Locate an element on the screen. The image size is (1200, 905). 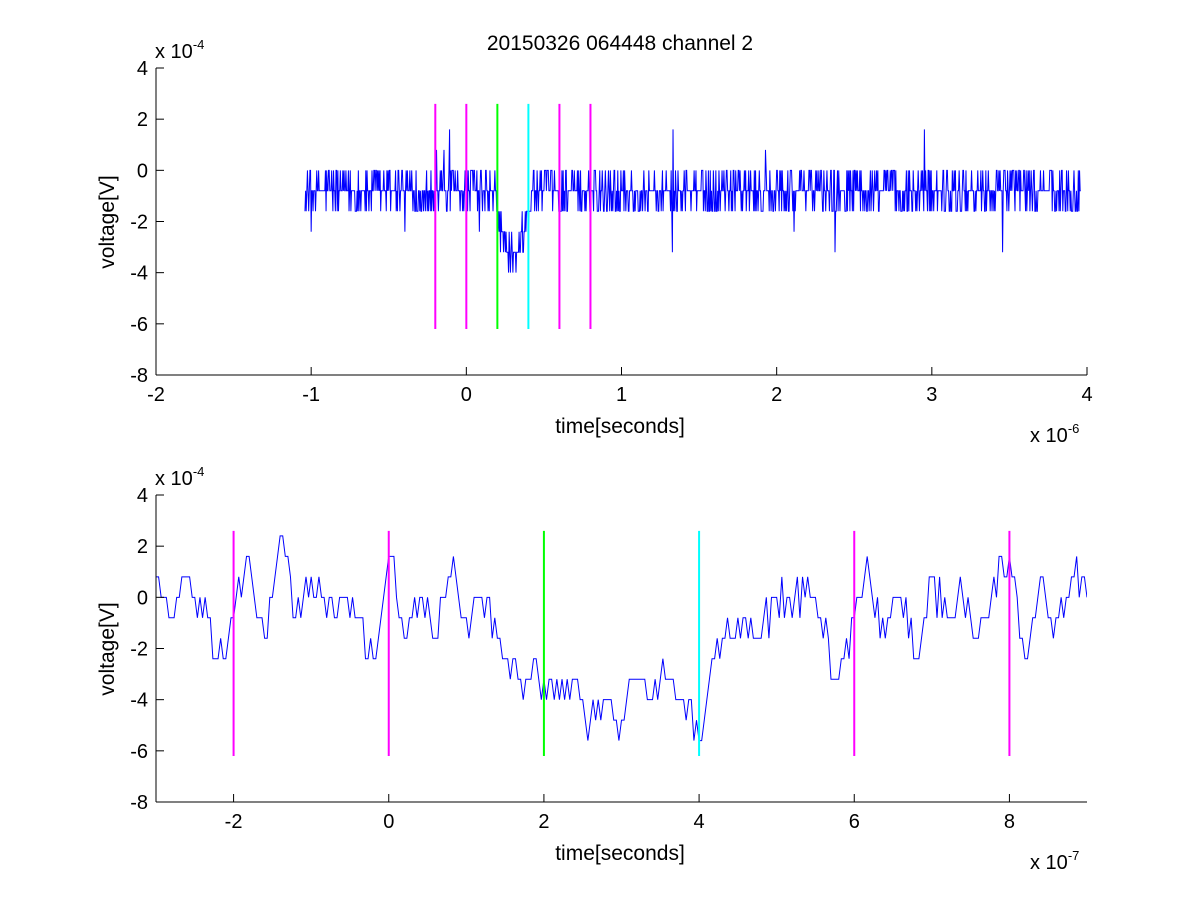
top-x-multiplier: x 10-6 is located at coordinates (1054, 434).